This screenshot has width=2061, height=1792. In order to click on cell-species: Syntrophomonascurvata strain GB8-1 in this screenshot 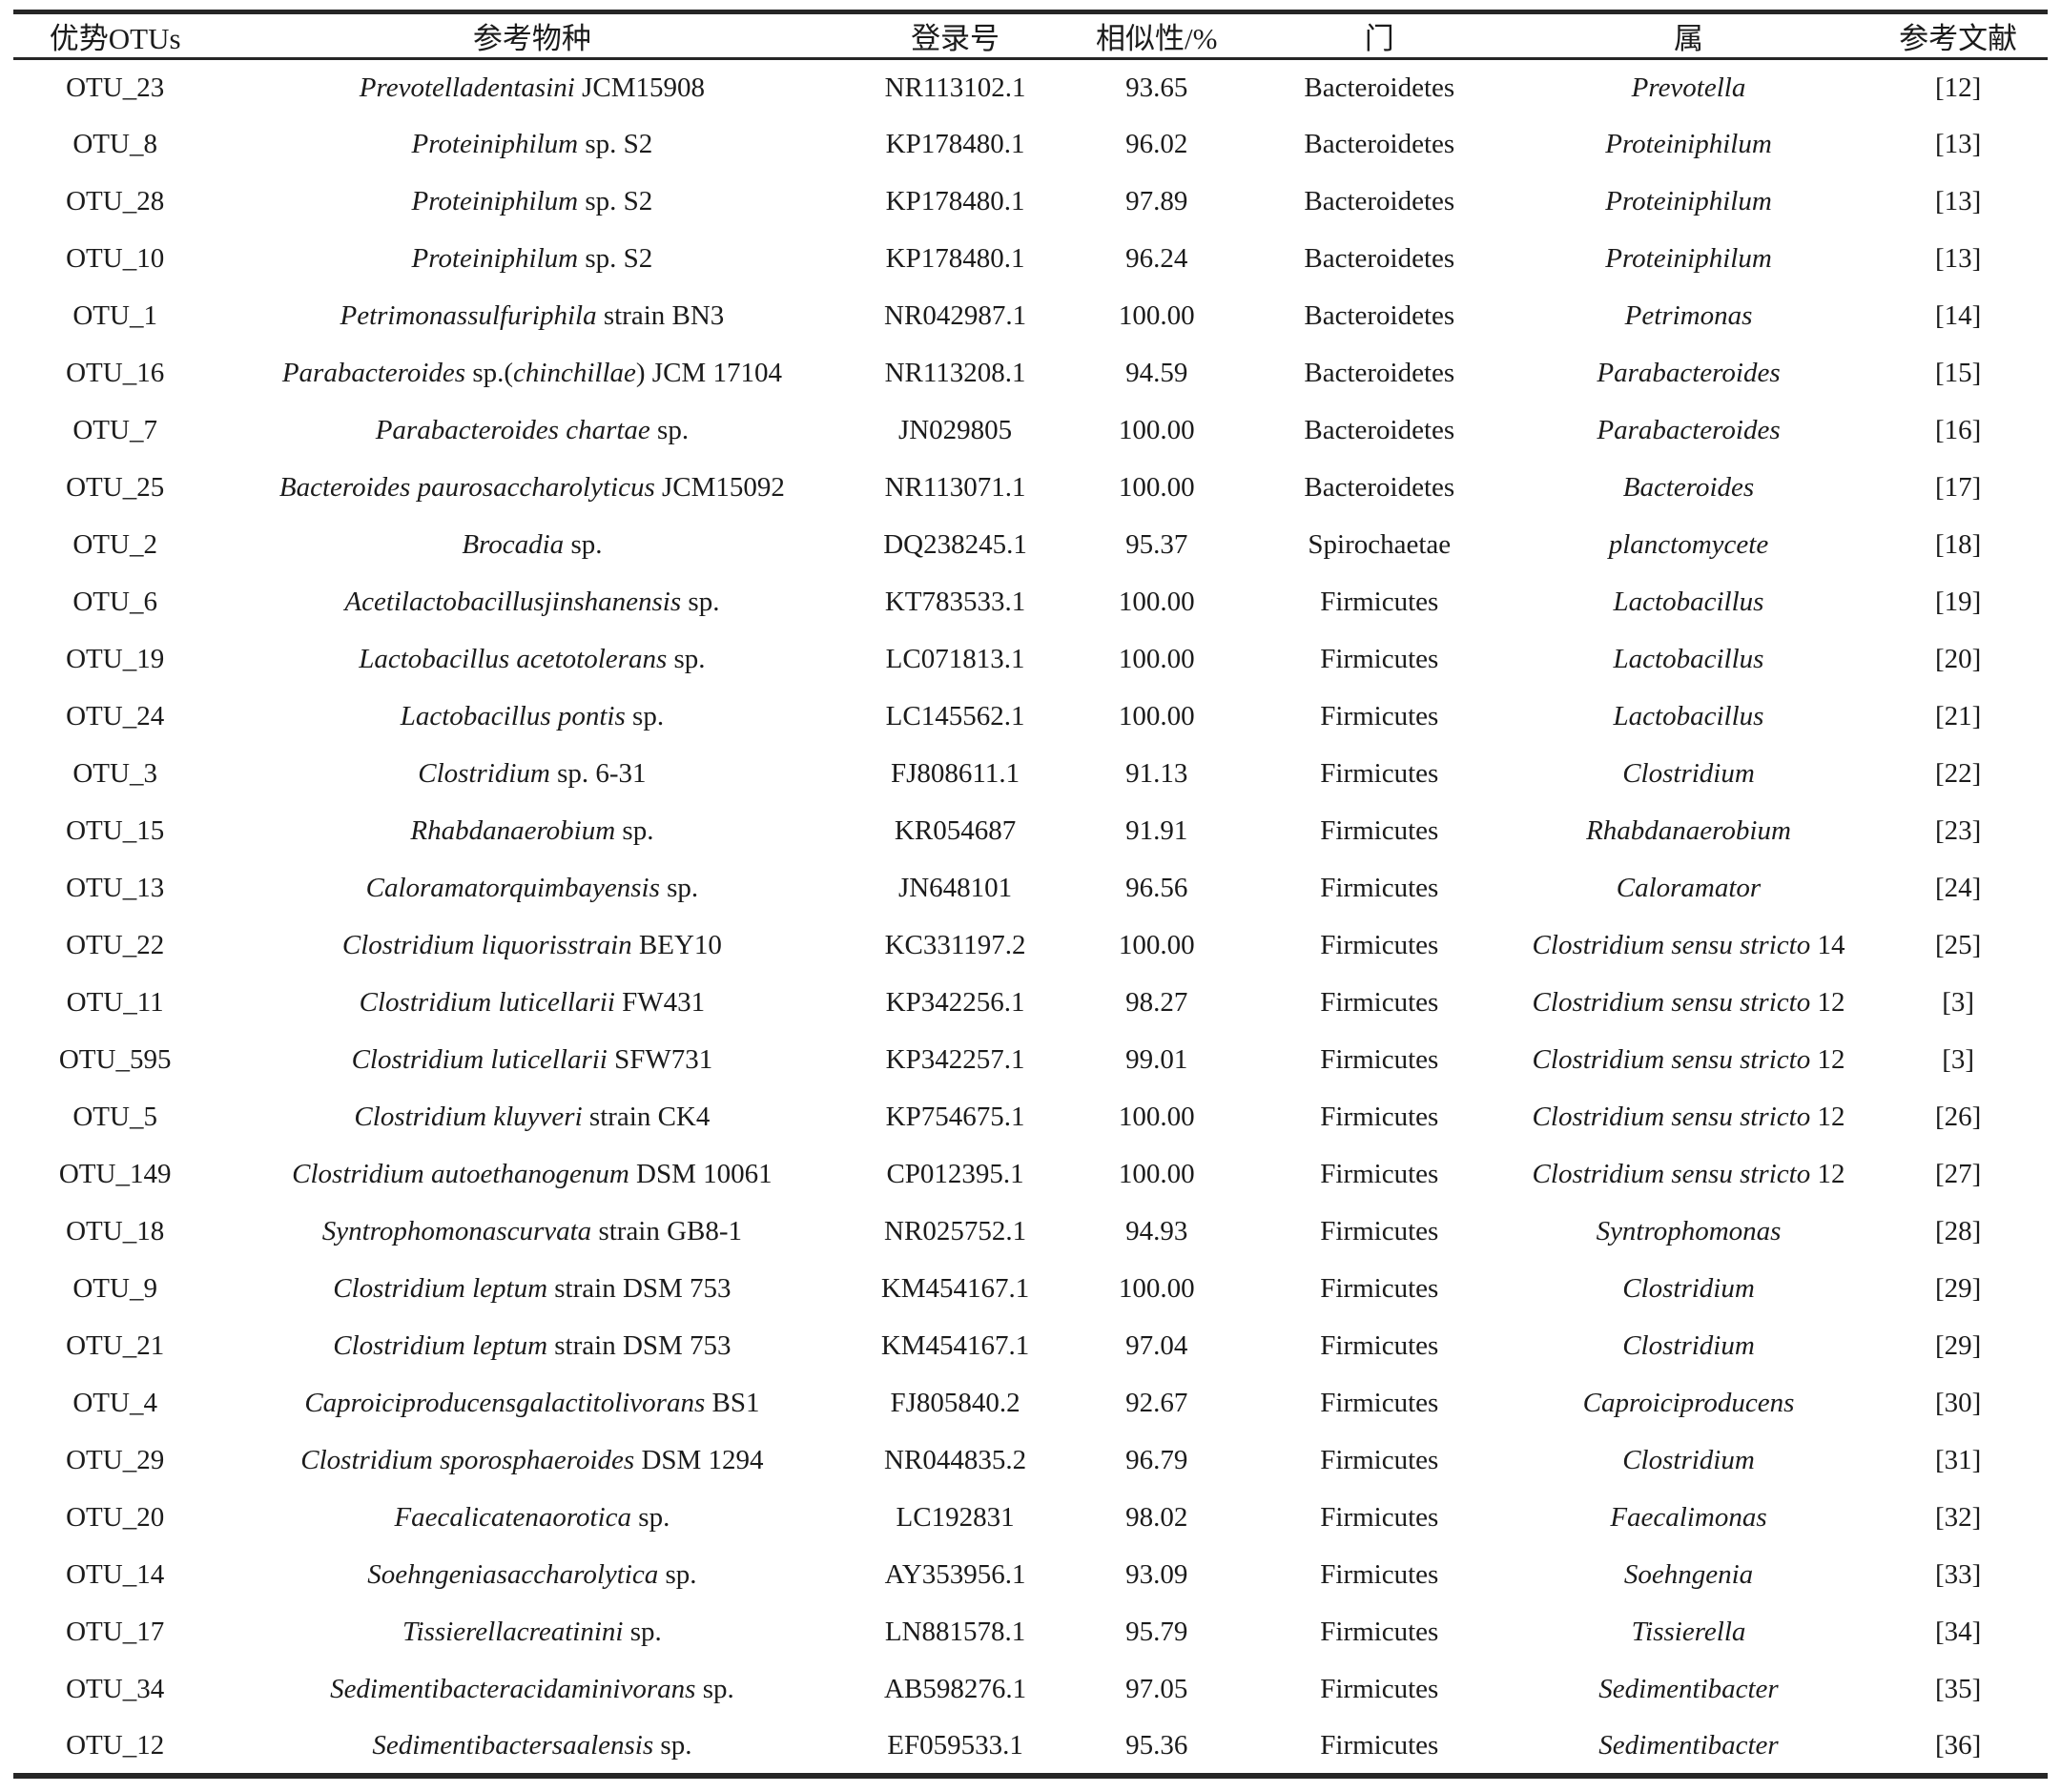, I will do `click(532, 1231)`.